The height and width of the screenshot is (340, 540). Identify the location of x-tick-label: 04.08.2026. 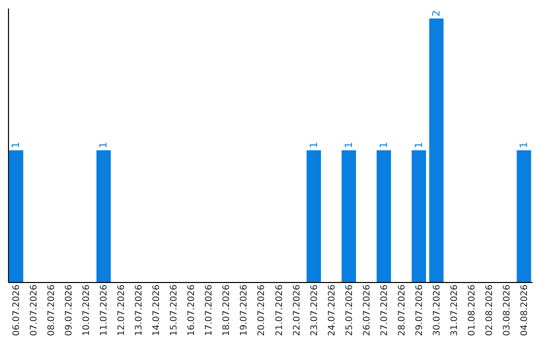
(525, 310).